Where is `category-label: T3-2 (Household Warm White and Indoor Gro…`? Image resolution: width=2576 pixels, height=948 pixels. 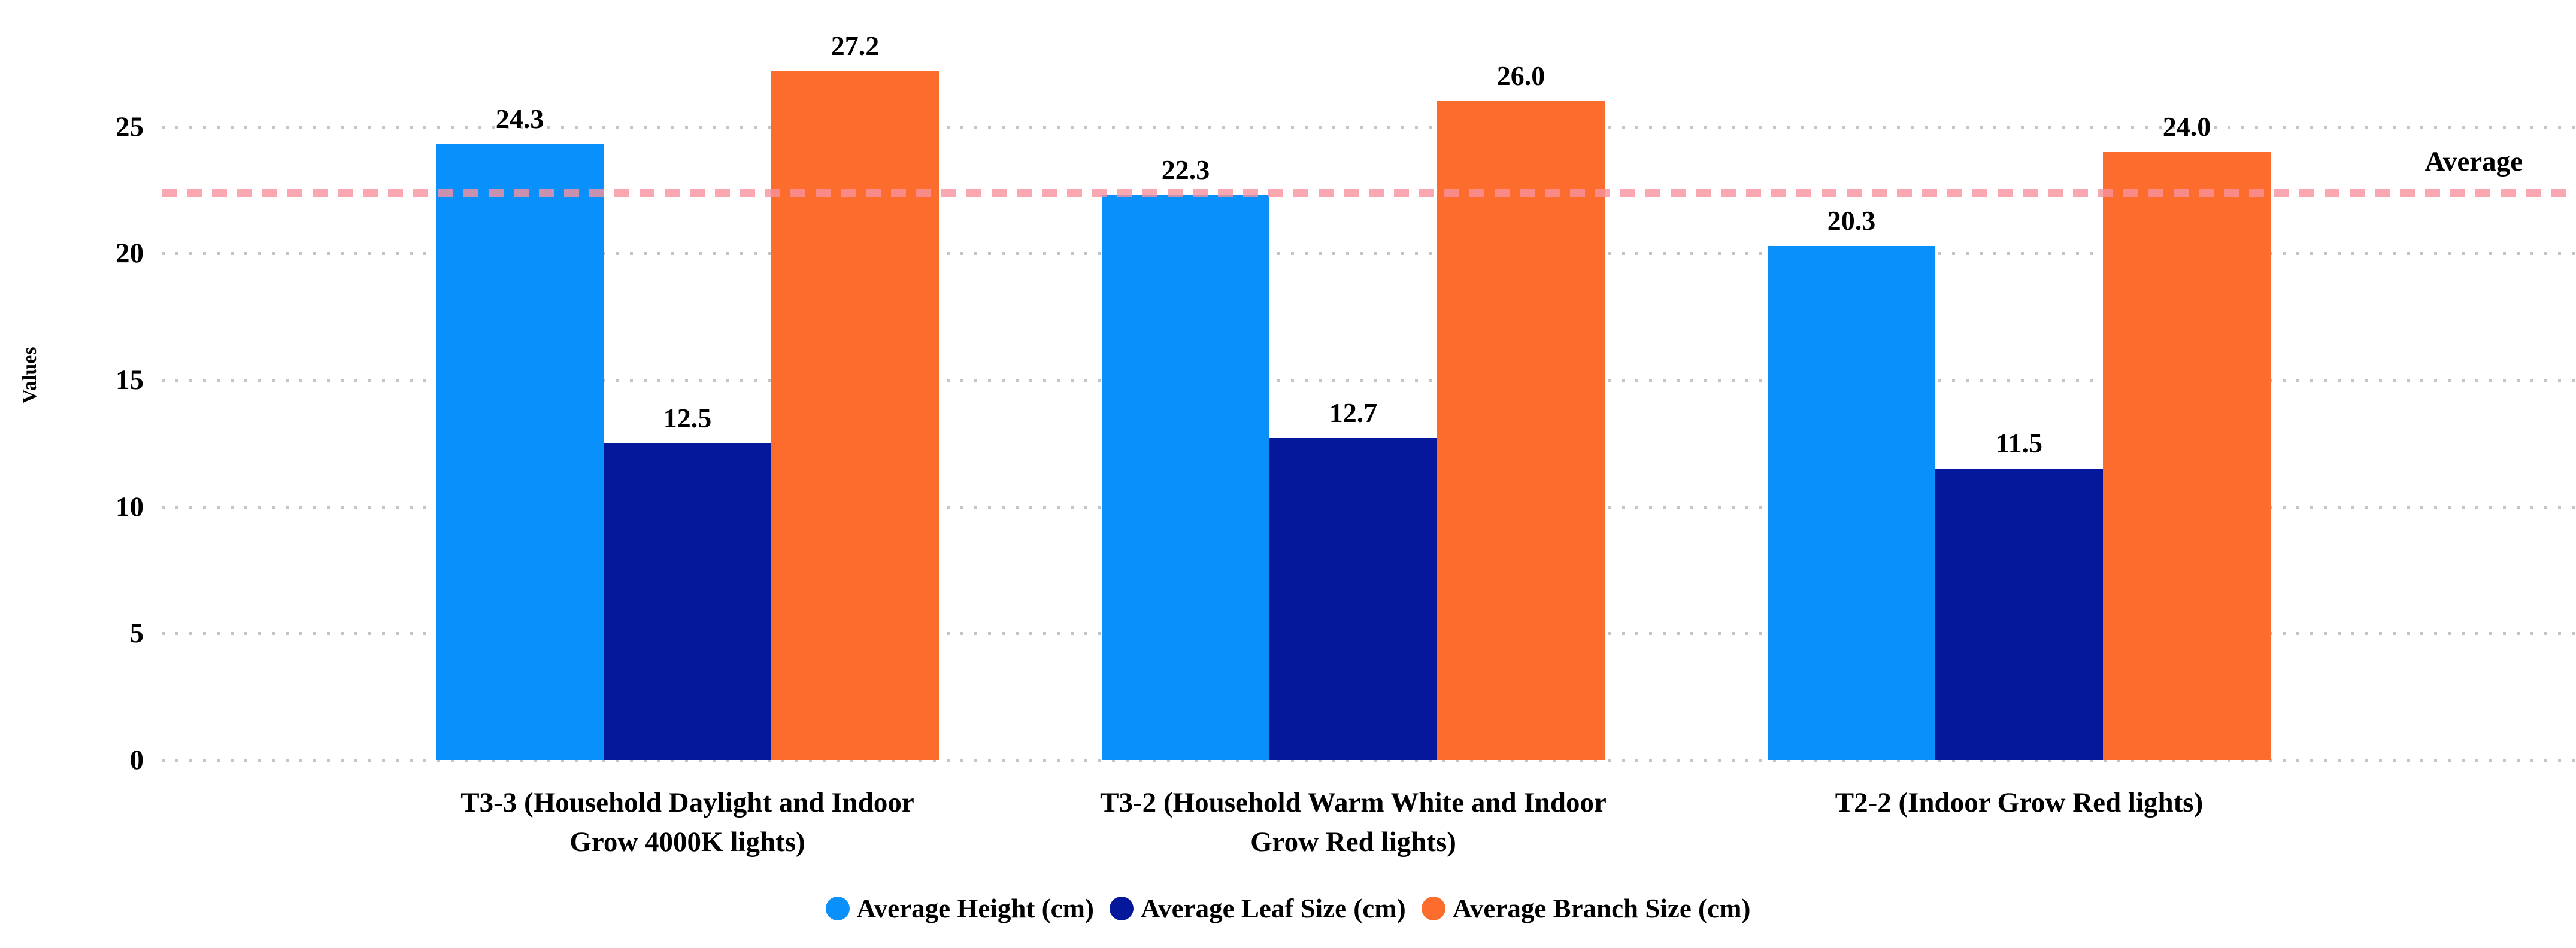
category-label: T3-2 (Household Warm White and Indoor Gro… is located at coordinates (1353, 823).